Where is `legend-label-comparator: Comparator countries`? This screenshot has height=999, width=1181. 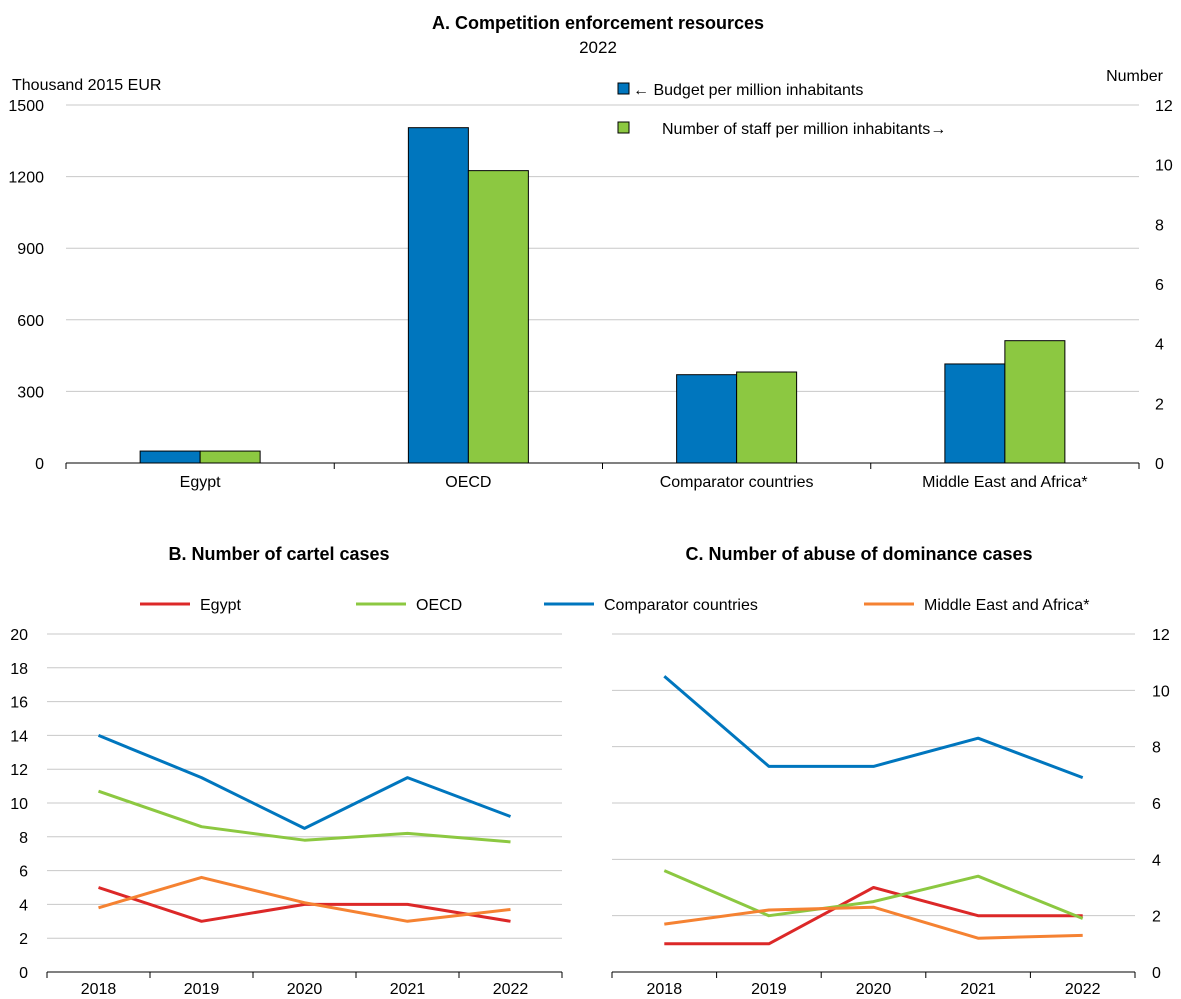
legend-label-comparator: Comparator countries is located at coordinates (681, 605).